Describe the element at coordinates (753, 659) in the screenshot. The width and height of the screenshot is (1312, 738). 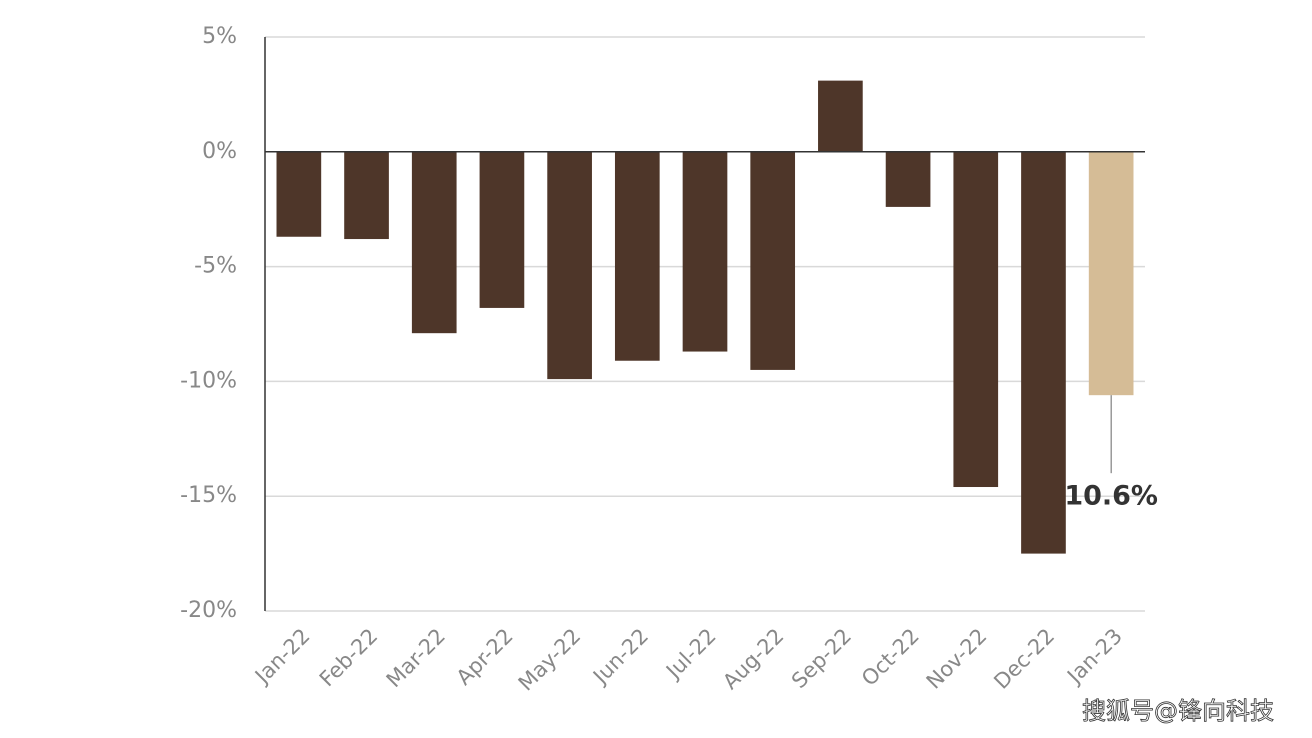
I see `x-tick-label: Aug-22` at that location.